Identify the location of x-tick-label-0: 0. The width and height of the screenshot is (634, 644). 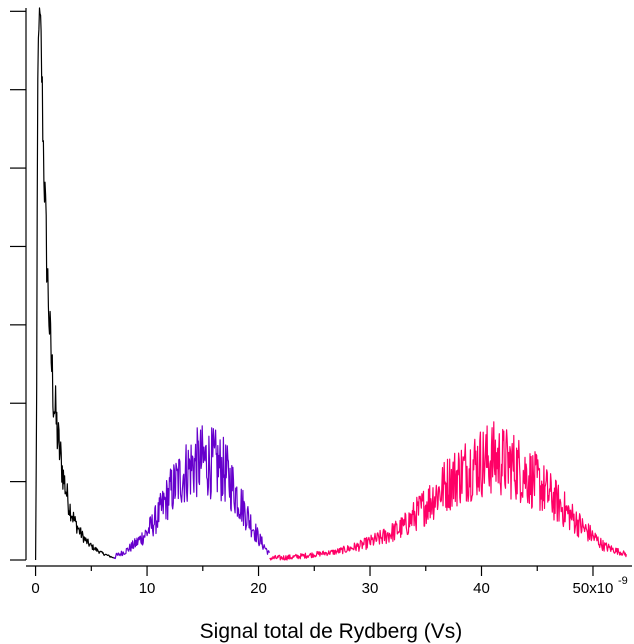
(35, 588).